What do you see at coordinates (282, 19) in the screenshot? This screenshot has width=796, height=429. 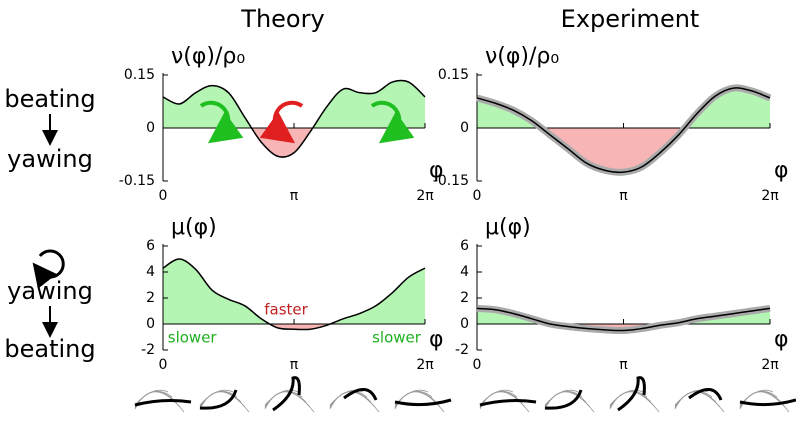 I see `column-title: Theory` at bounding box center [282, 19].